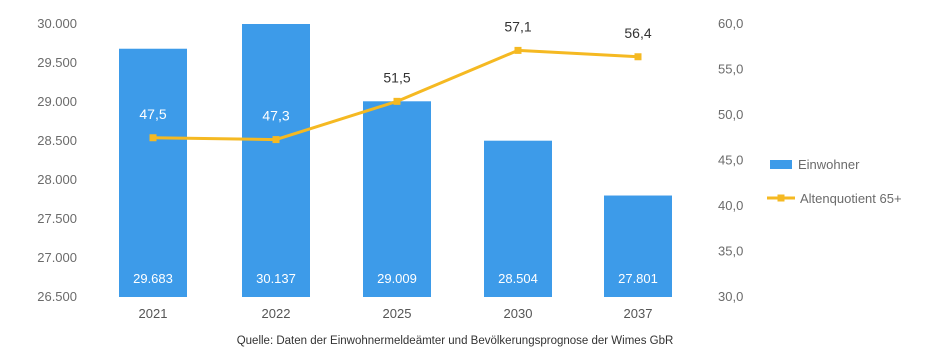 The width and height of the screenshot is (942, 354). Describe the element at coordinates (638, 313) in the screenshot. I see `category-tick-label: 2037` at that location.